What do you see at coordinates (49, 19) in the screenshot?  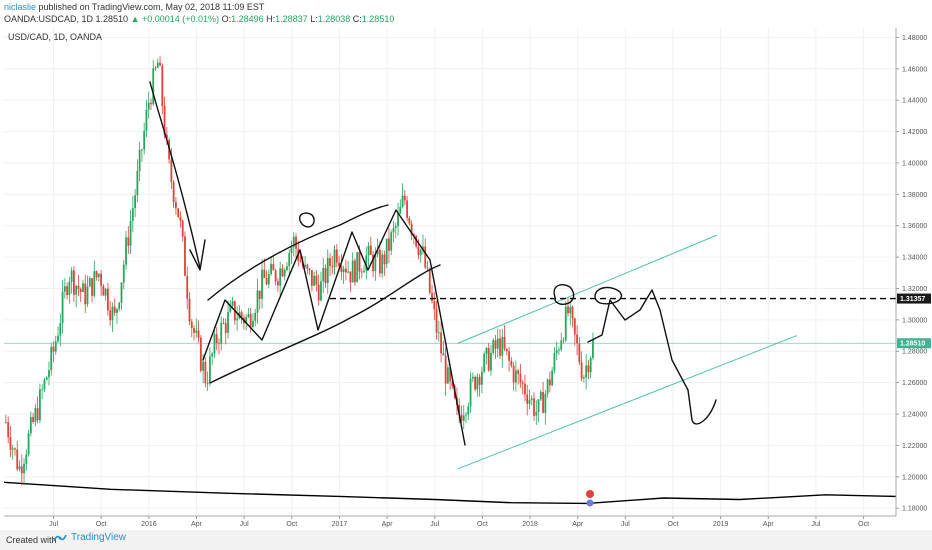 I see `symbol-label: OANDA:USDCAD, 1D` at bounding box center [49, 19].